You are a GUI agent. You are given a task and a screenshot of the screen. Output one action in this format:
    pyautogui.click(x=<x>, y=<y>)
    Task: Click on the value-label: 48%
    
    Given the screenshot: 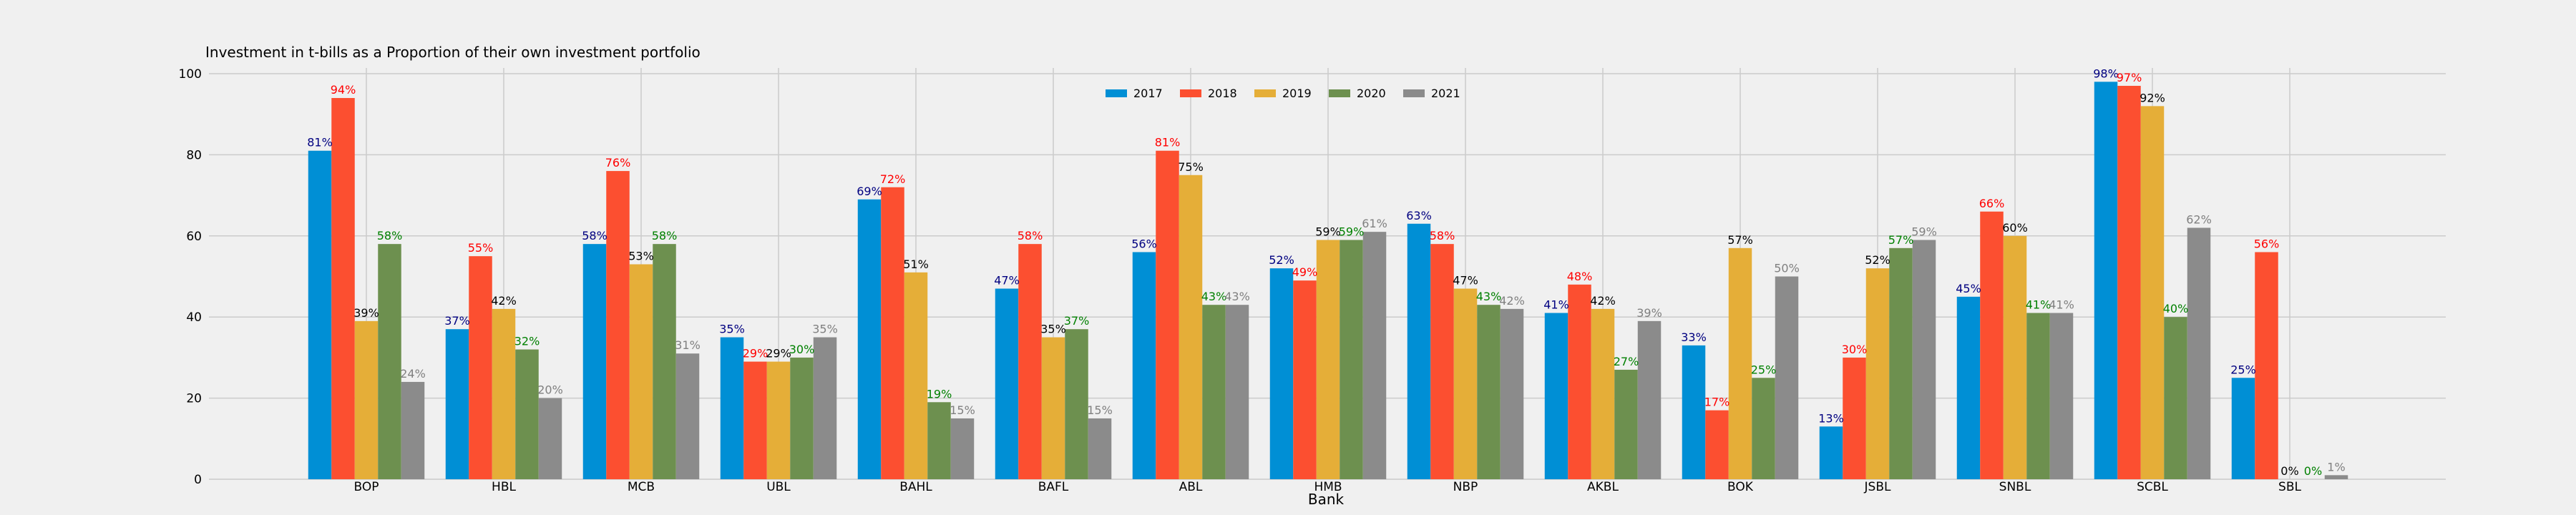 What is the action you would take?
    pyautogui.click(x=1580, y=276)
    